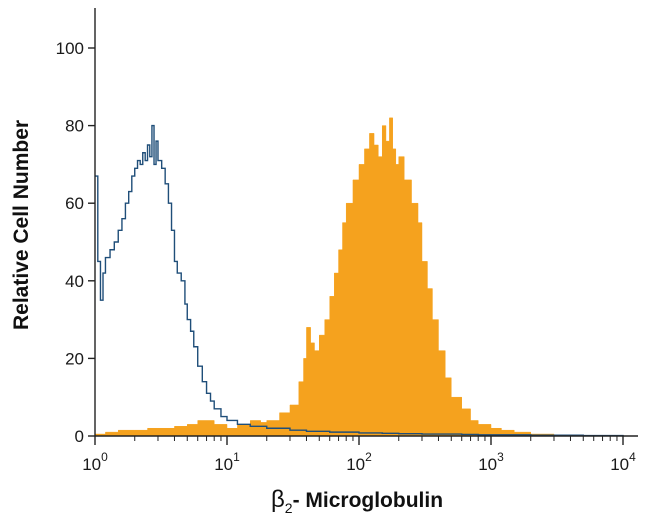 This screenshot has height=528, width=650. Describe the element at coordinates (623, 462) in the screenshot. I see `x-tick-label: 10⁴` at that location.